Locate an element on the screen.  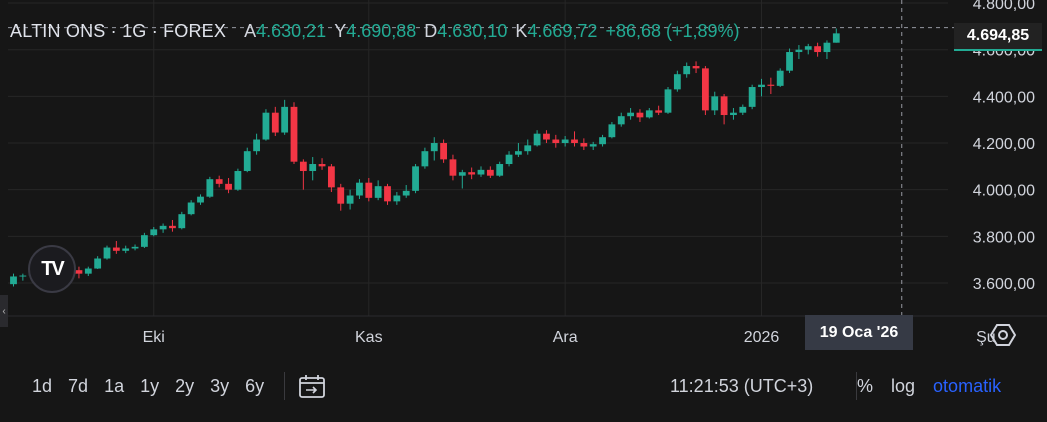
open-value: 4.630,21 is located at coordinates (291, 30).